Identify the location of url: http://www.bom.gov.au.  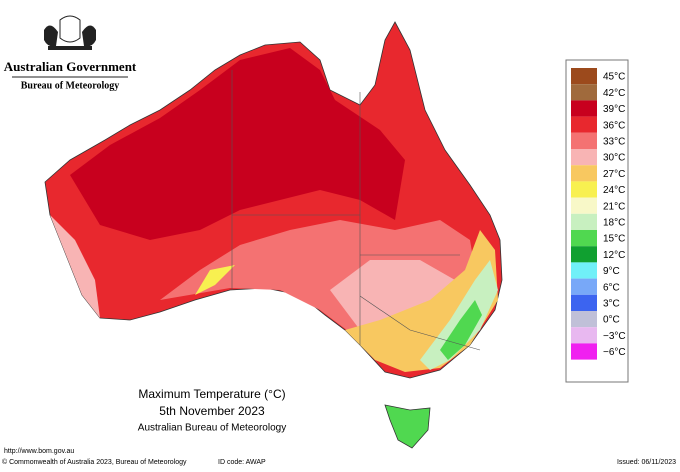
(39, 451).